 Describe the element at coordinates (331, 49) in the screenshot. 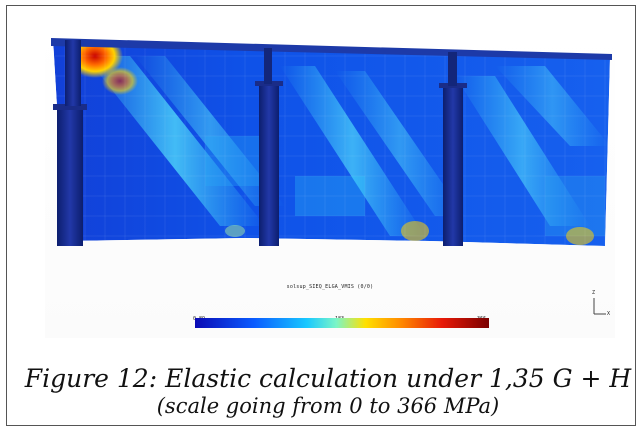

I see `top-beam` at that location.